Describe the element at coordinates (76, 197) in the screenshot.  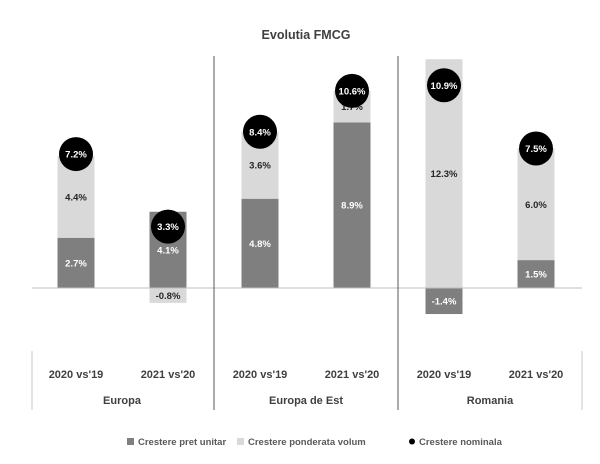
I see `data-label-ponderata-volum: 4.4%` at that location.